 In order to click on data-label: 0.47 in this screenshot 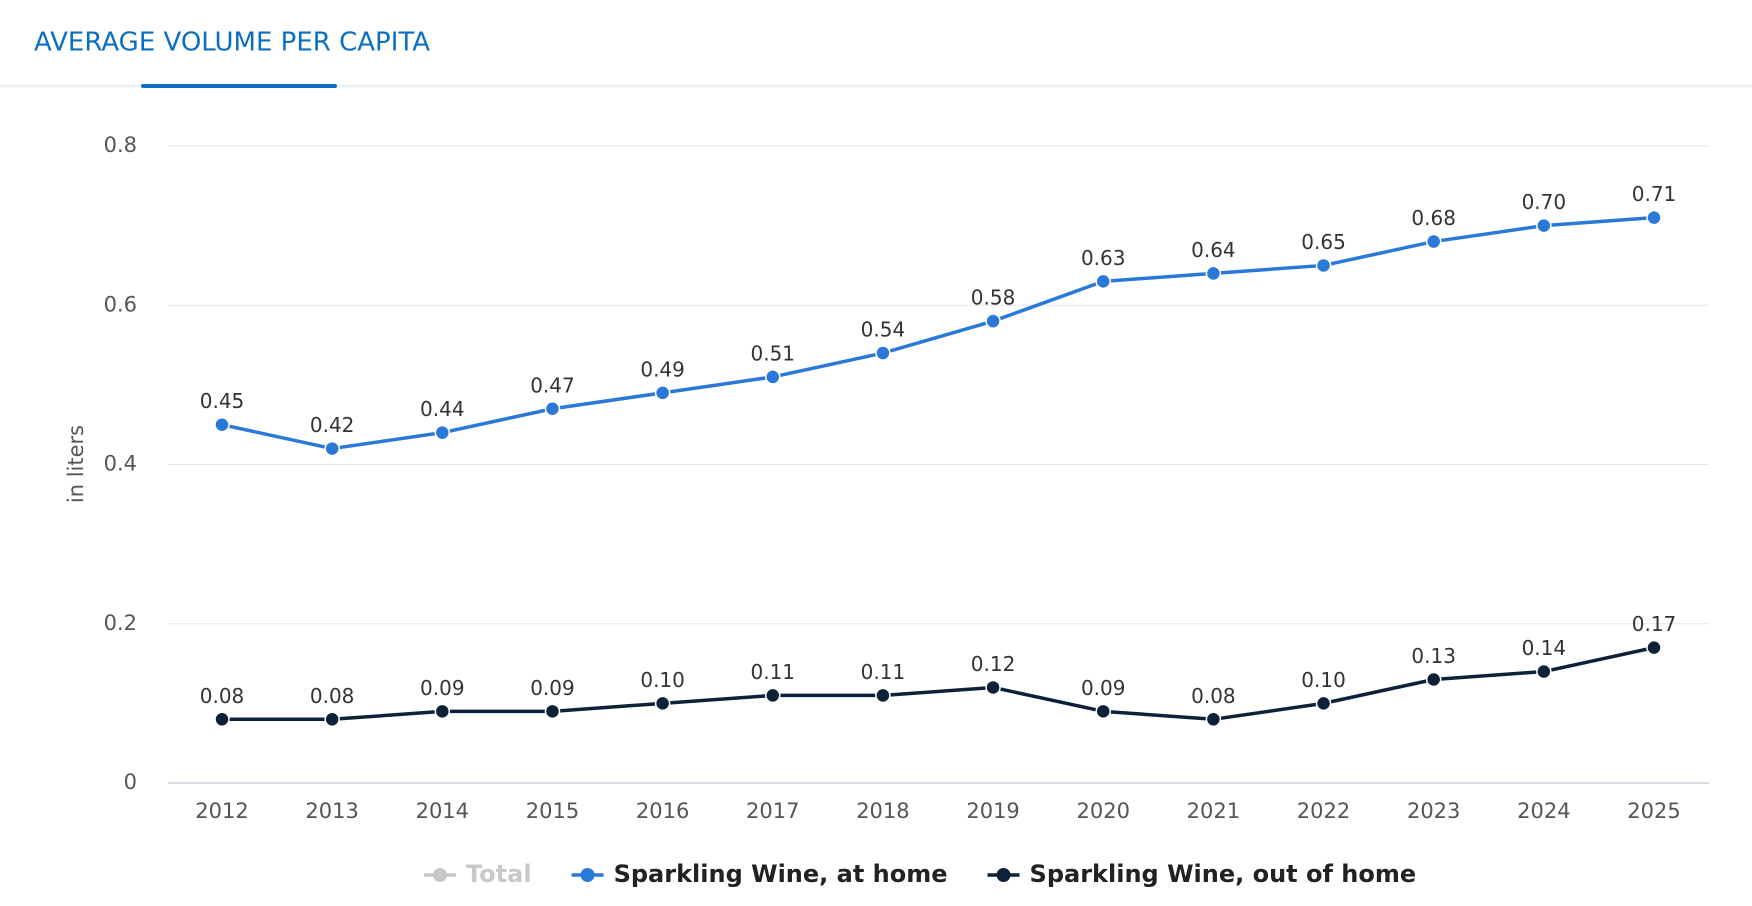, I will do `click(552, 385)`.